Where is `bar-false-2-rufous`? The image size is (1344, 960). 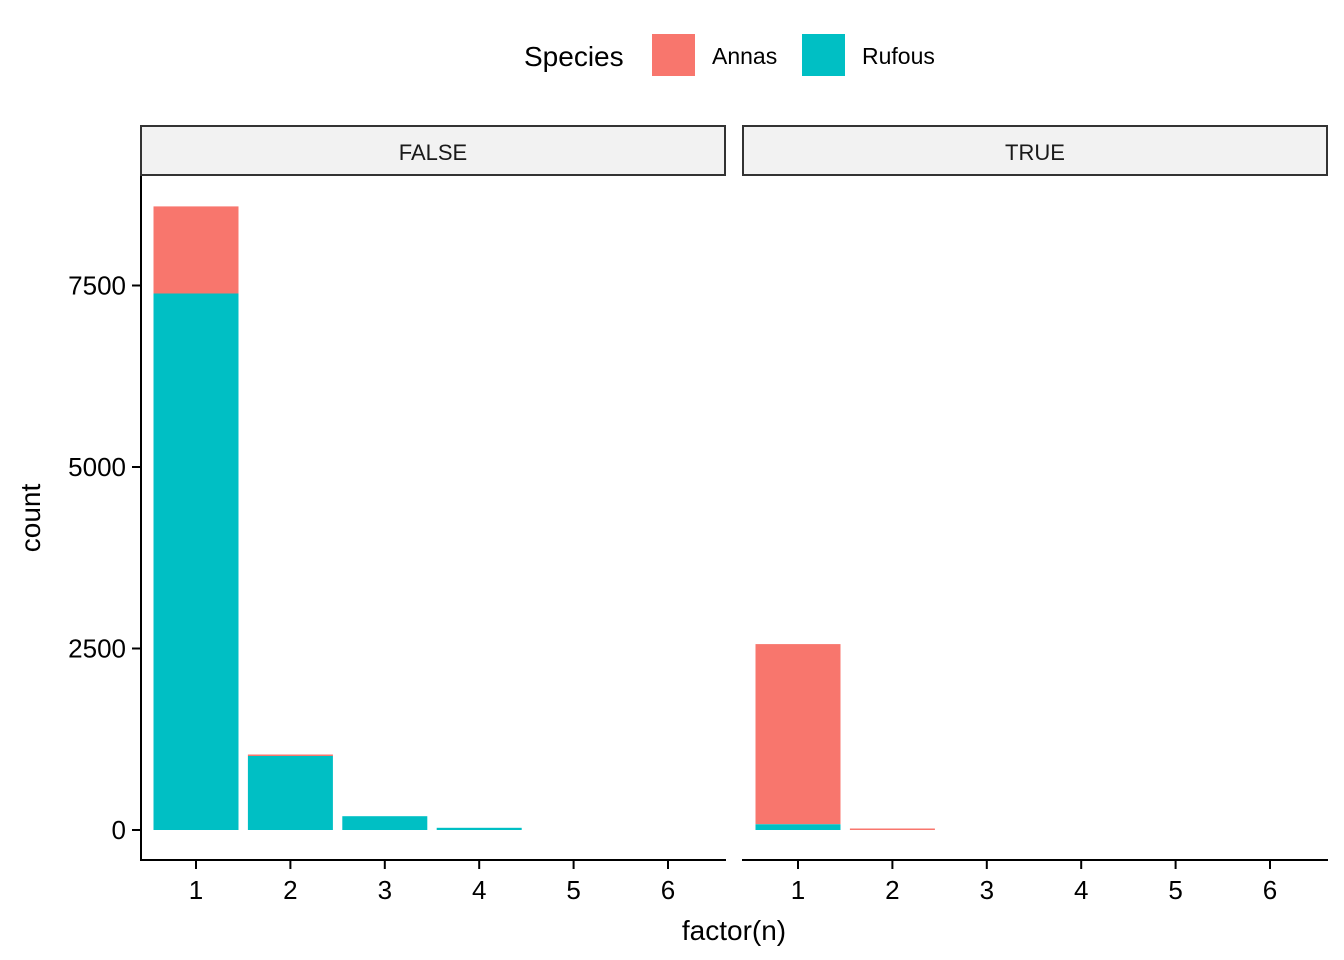
bar-false-2-rufous is located at coordinates (290, 792).